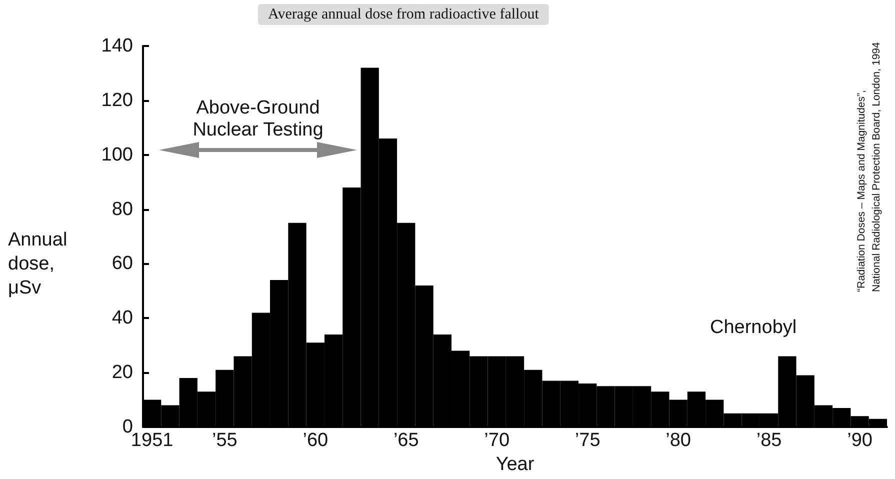 This screenshot has width=895, height=479. What do you see at coordinates (315, 440) in the screenshot?
I see `x-tick-label: ’60` at bounding box center [315, 440].